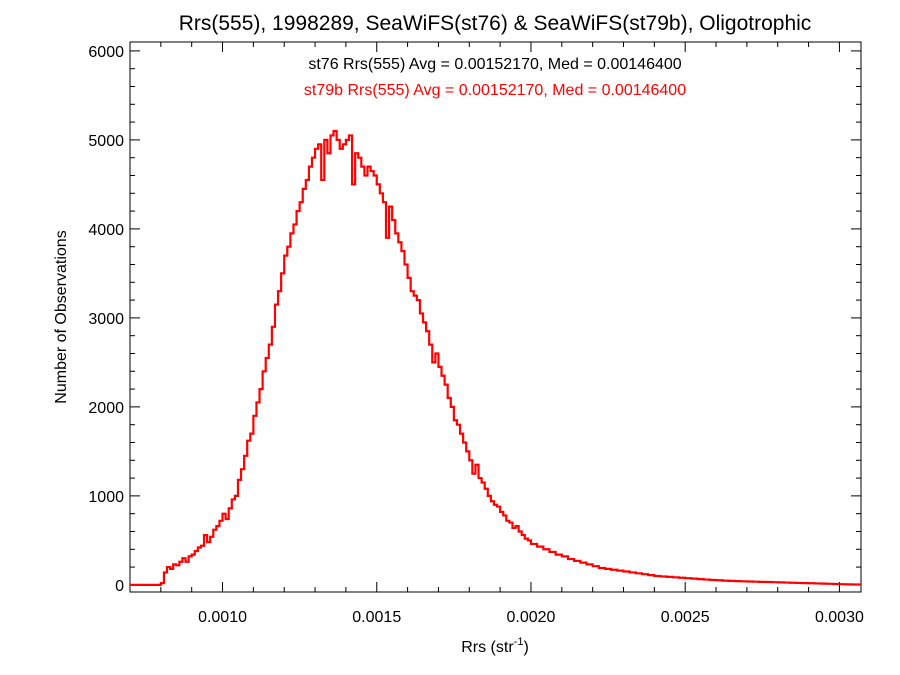 This screenshot has width=900, height=675. Describe the element at coordinates (106, 497) in the screenshot. I see `y-tick-label: 1000` at that location.